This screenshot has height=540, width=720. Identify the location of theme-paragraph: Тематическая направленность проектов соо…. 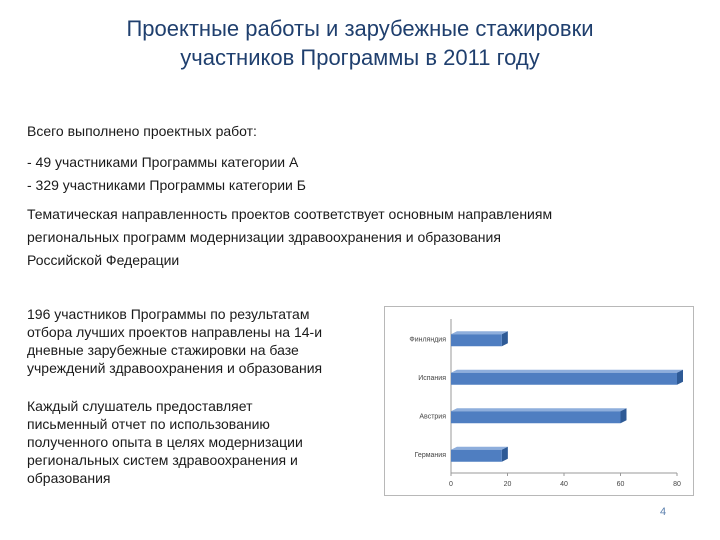
(307, 237).